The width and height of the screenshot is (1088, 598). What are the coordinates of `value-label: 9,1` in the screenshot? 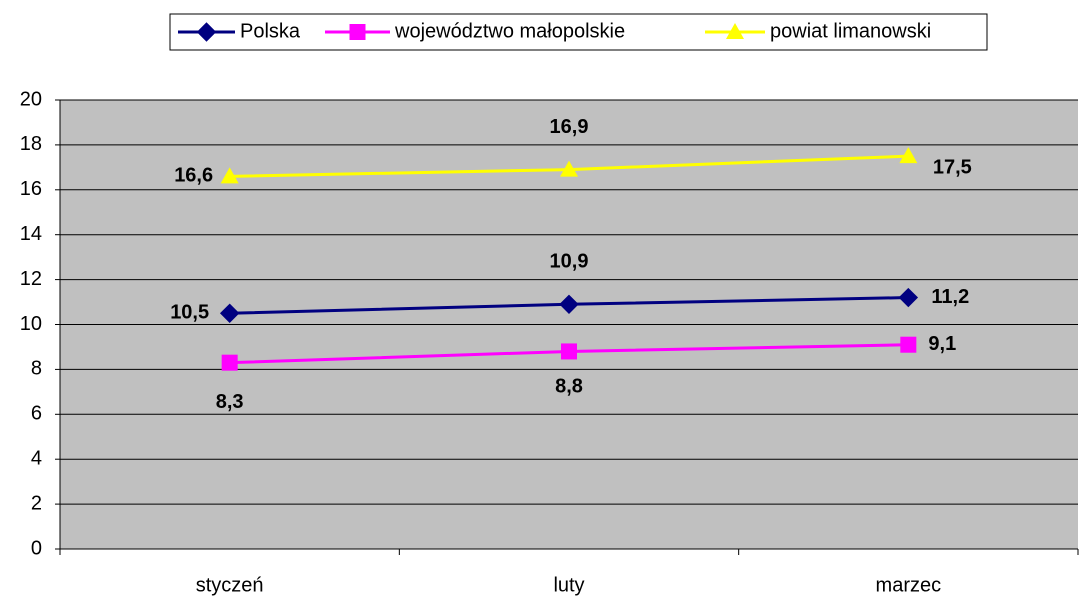 It's located at (942, 344).